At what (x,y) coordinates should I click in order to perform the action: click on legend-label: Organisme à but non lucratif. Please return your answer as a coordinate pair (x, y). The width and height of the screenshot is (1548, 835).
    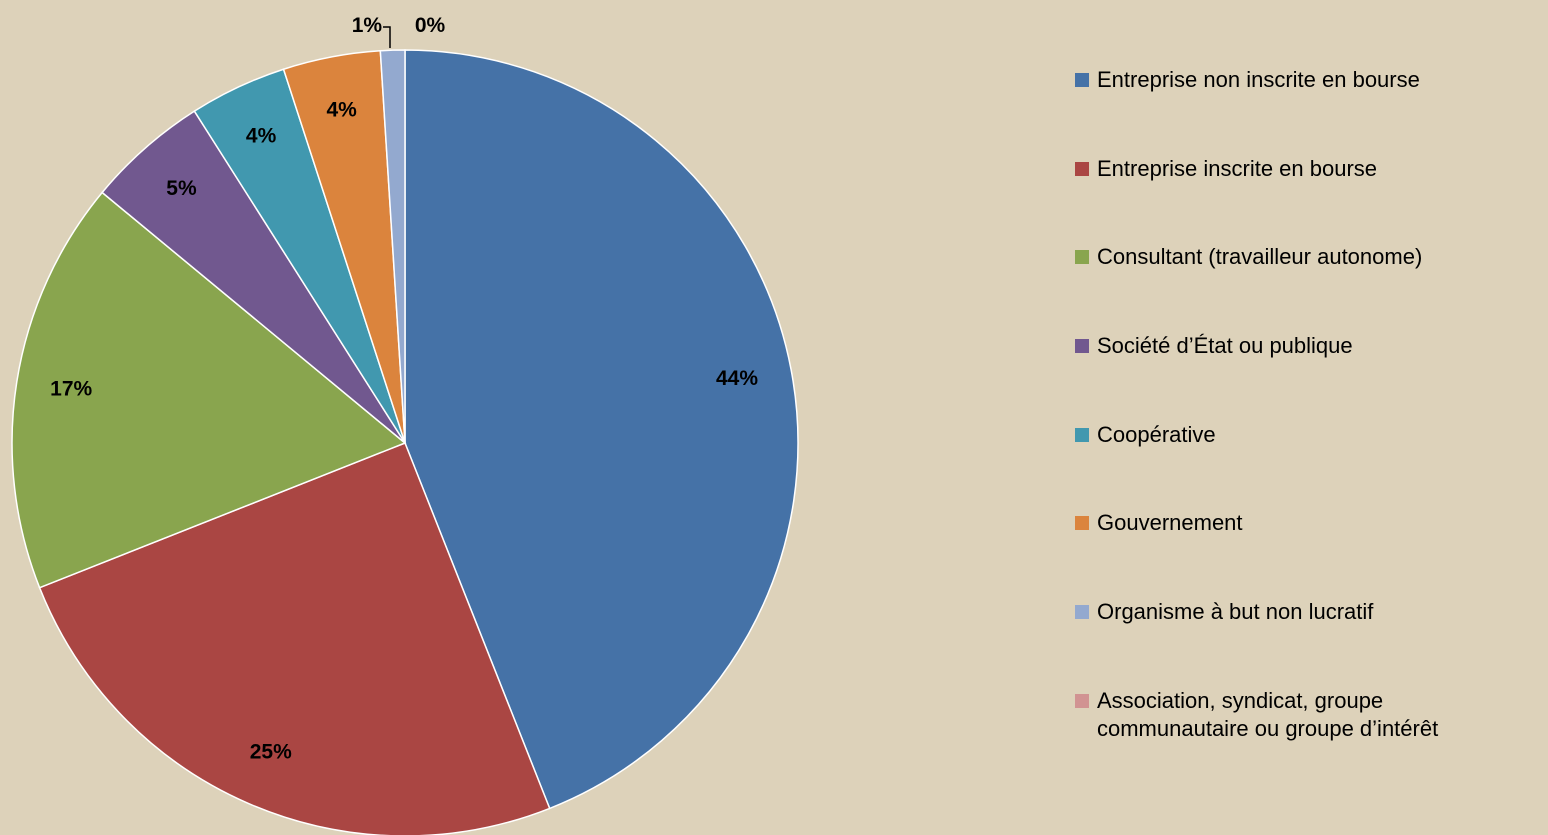
    Looking at the image, I should click on (1235, 612).